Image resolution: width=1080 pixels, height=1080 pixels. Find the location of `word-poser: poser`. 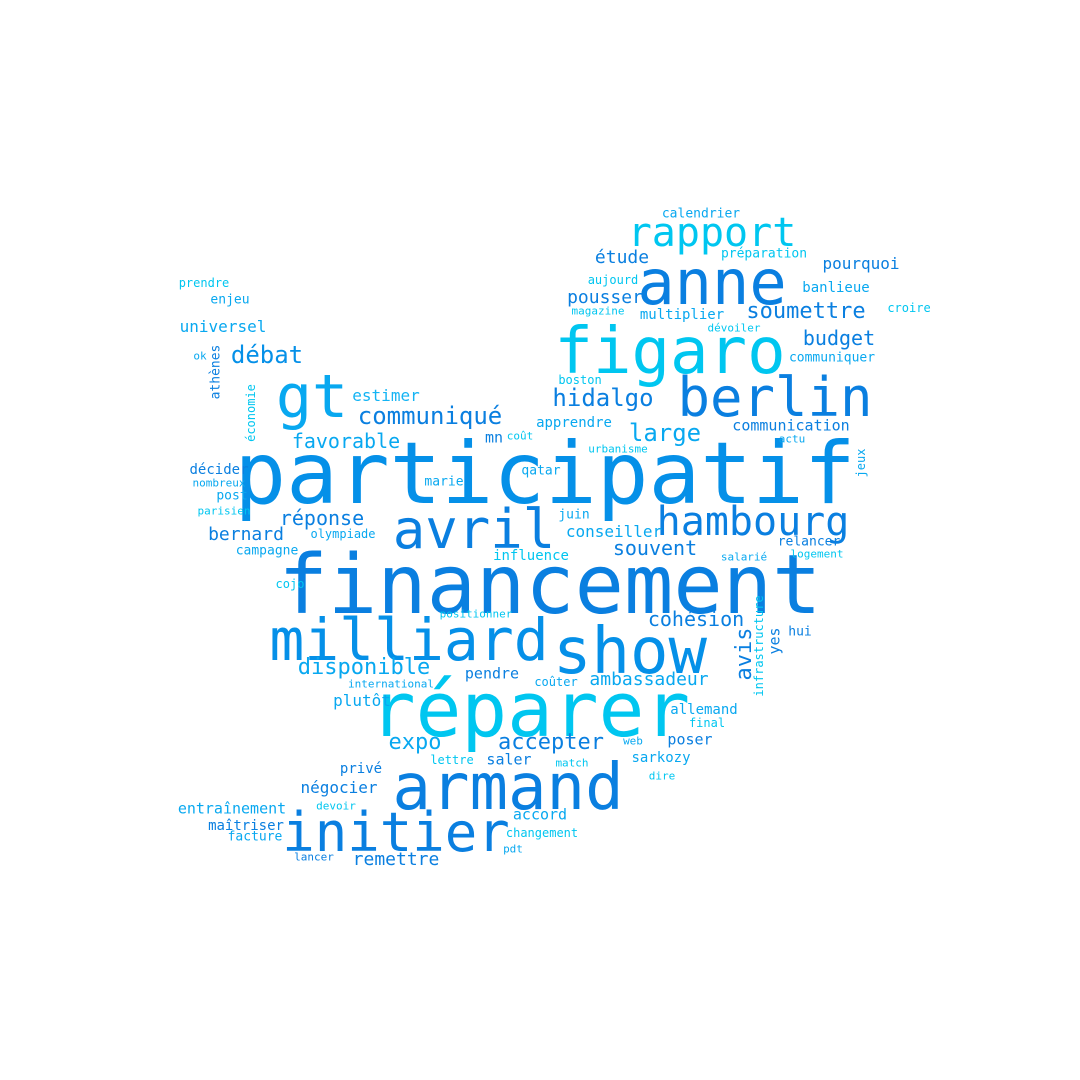

word-poser: poser is located at coordinates (690, 739).